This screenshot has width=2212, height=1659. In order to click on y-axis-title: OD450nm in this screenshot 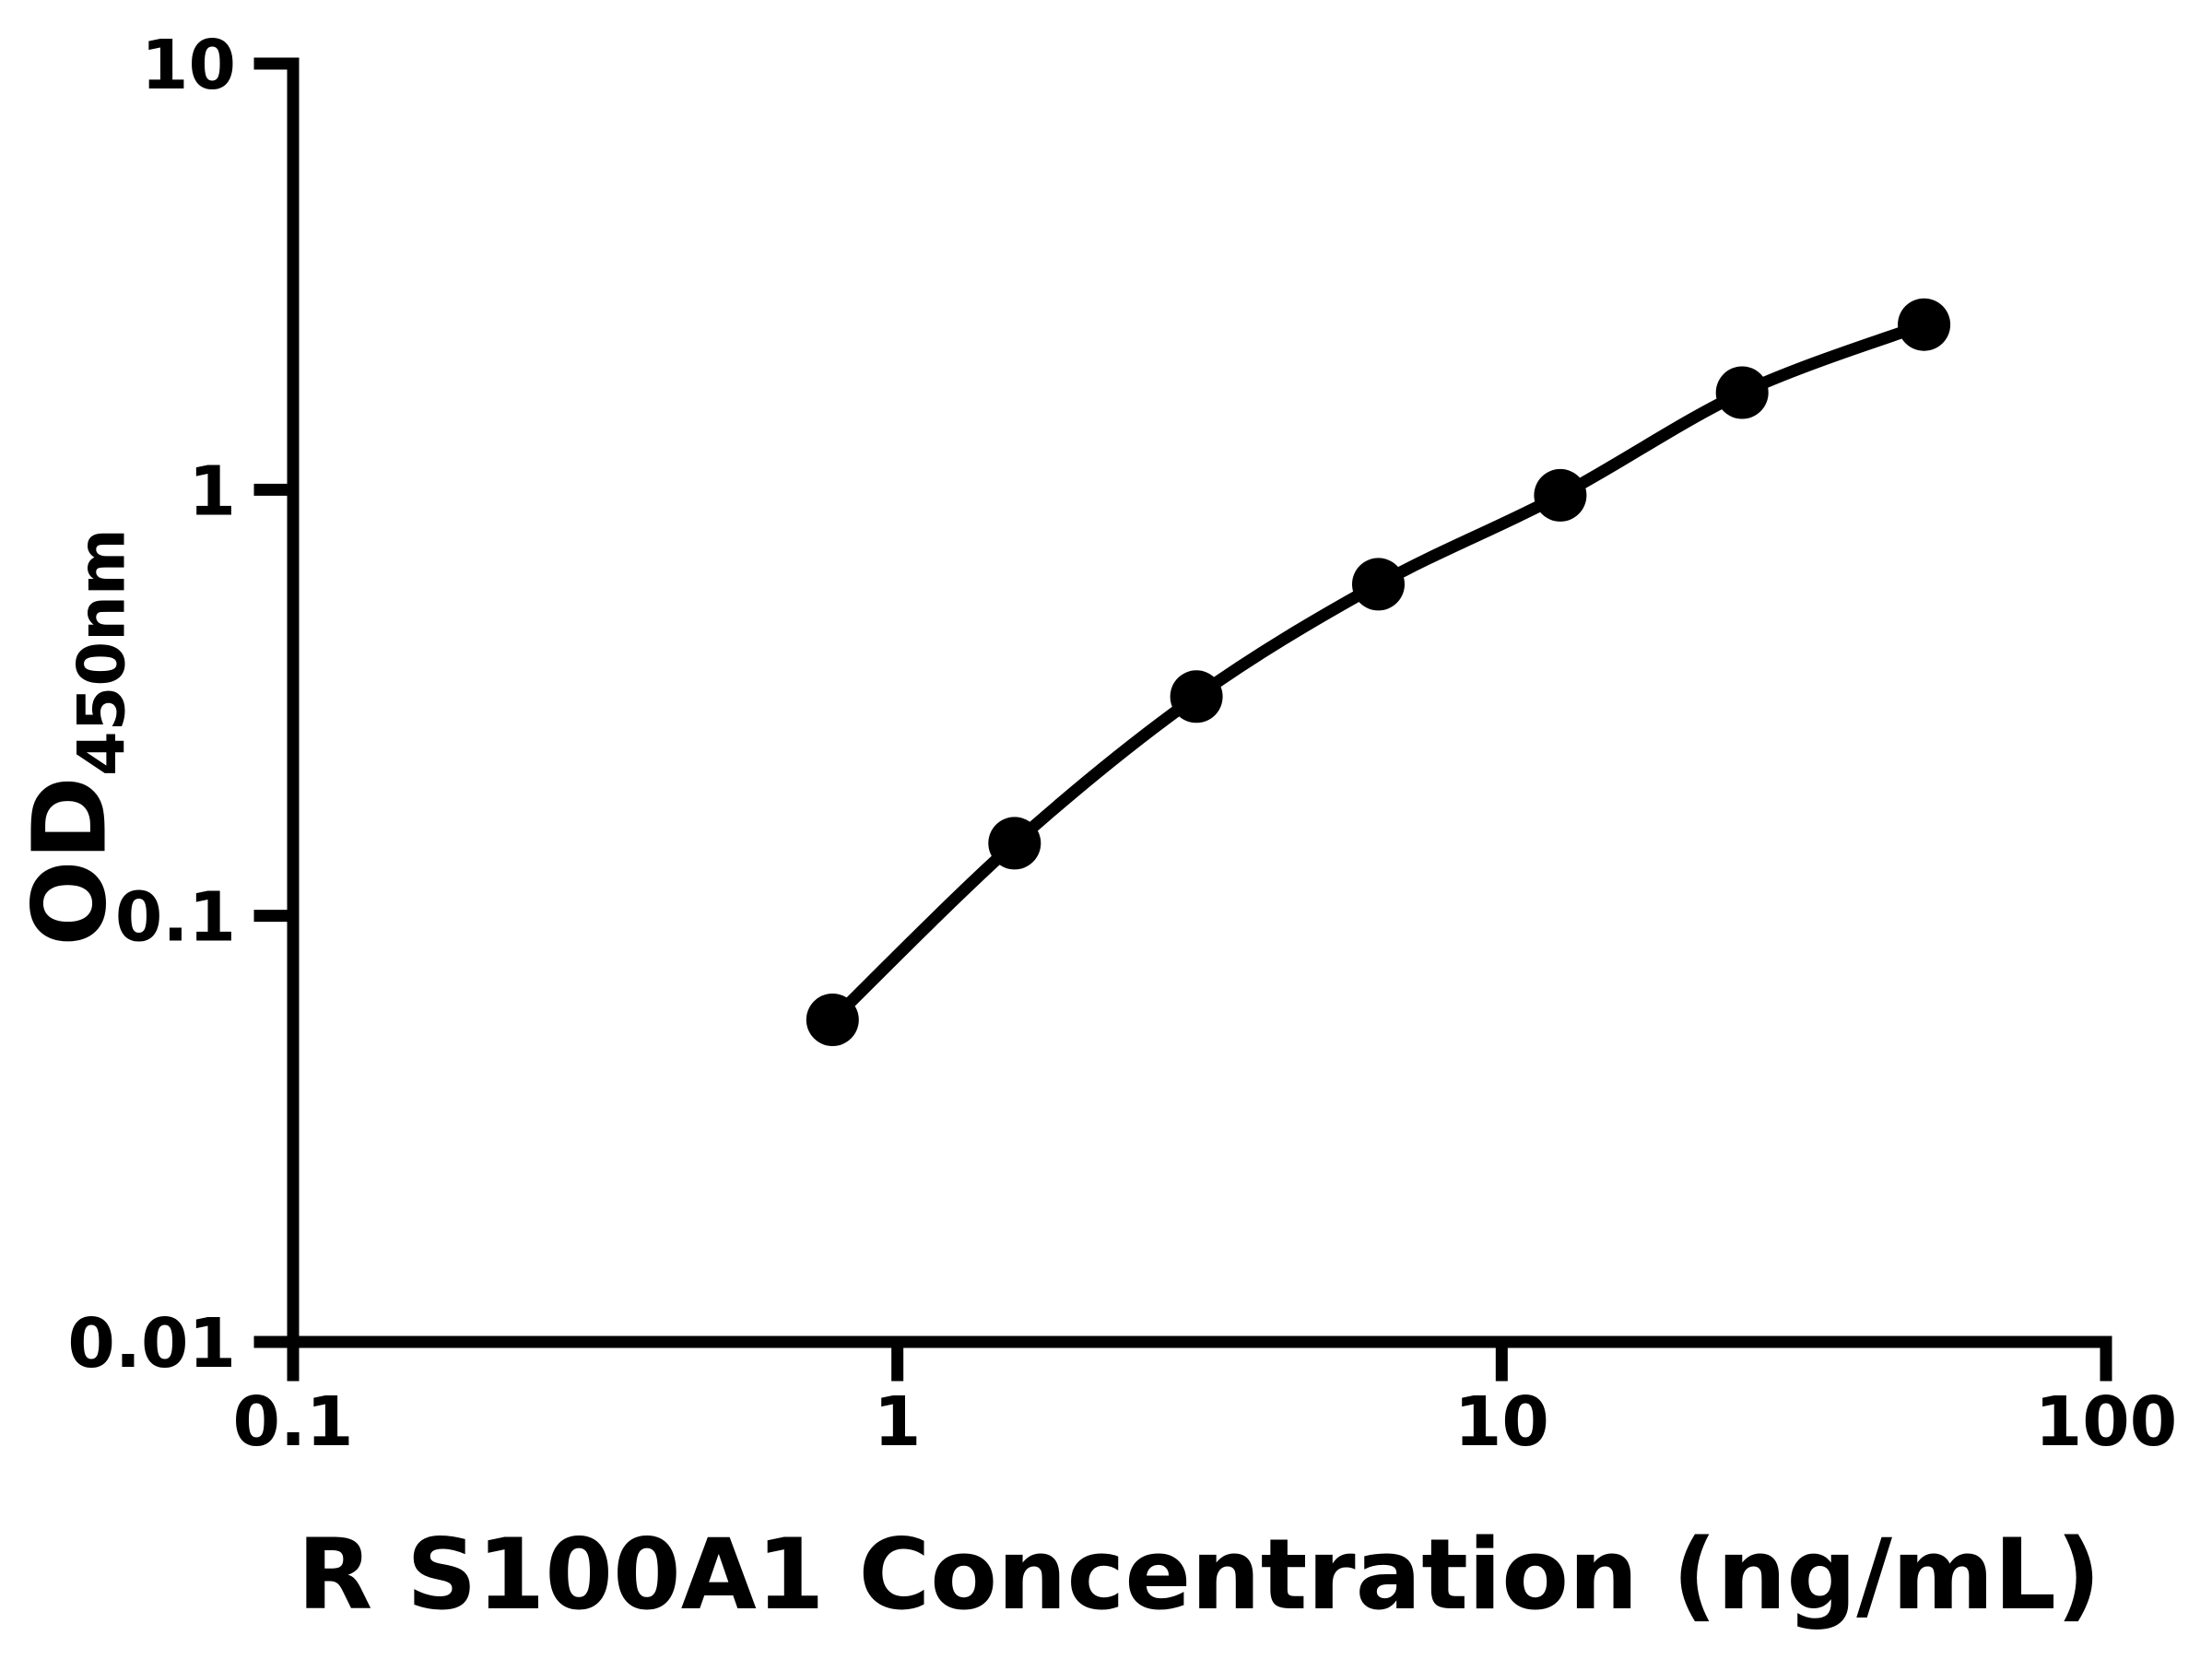, I will do `click(75, 737)`.